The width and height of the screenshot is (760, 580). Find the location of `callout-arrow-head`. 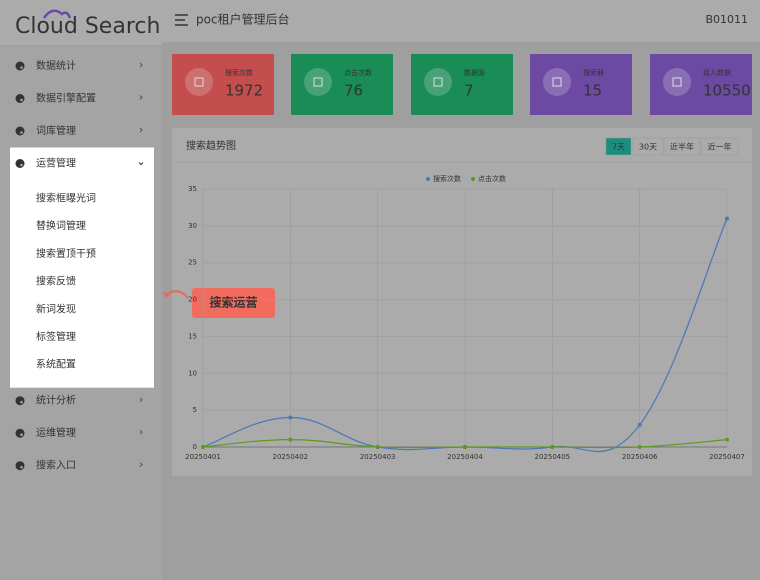

callout-arrow-head is located at coordinates (167, 295).